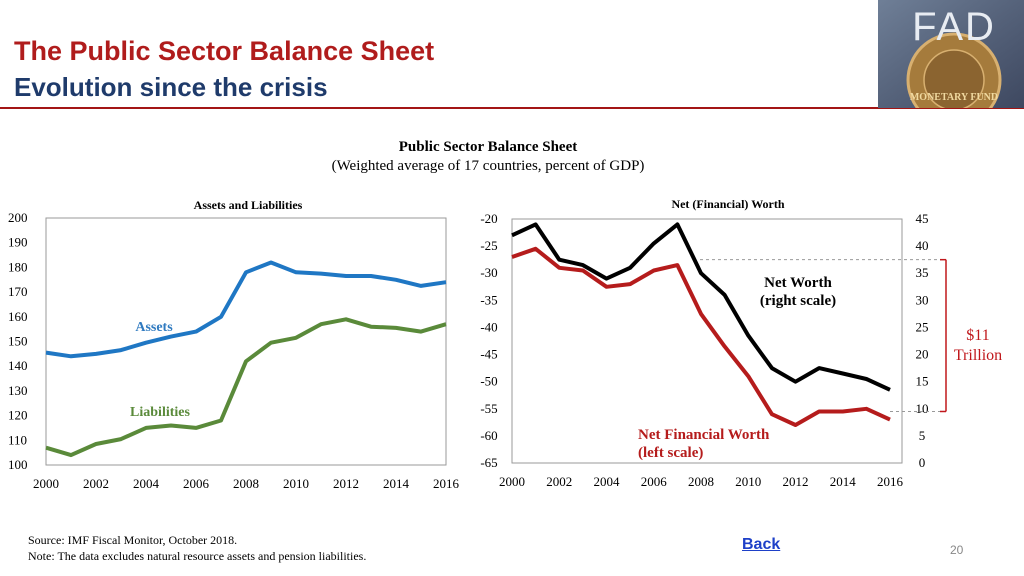 The image size is (1024, 576). What do you see at coordinates (18, 242) in the screenshot?
I see `left-y-tick-label: 190` at bounding box center [18, 242].